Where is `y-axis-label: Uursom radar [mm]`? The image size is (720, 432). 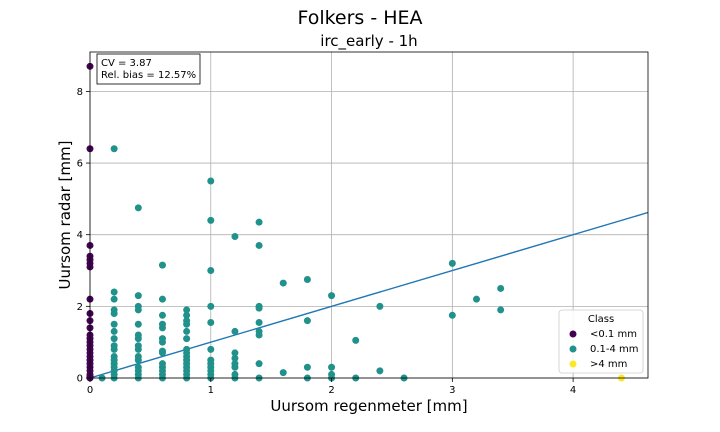
y-axis-label: Uursom radar [mm] is located at coordinates (65, 215).